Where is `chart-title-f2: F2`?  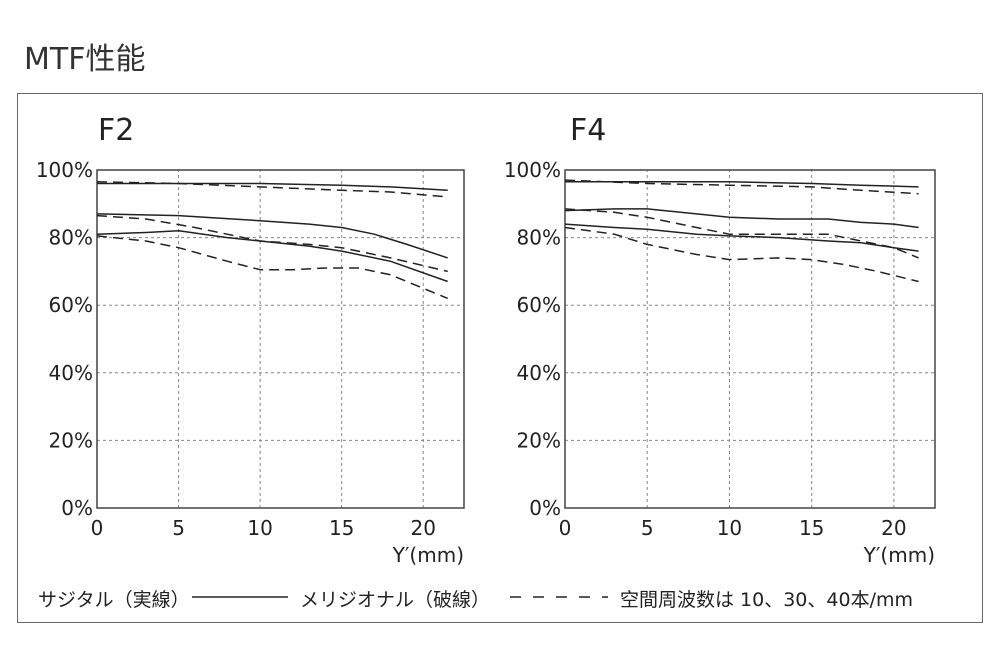
chart-title-f2: F2 is located at coordinates (116, 130).